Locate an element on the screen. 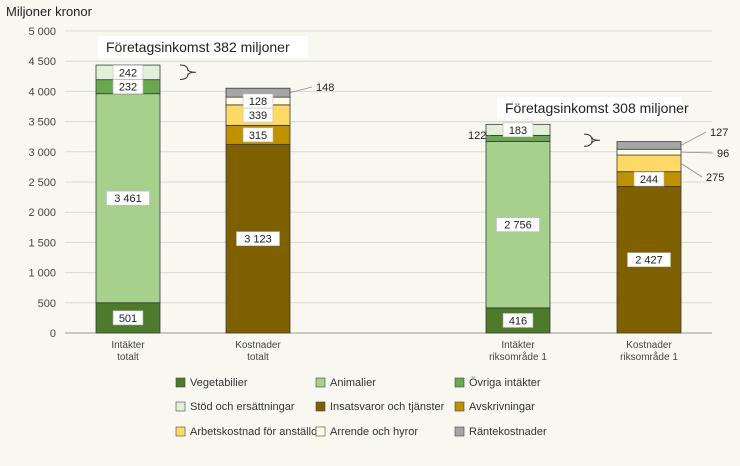 The image size is (740, 466). data-label: 183 is located at coordinates (518, 131).